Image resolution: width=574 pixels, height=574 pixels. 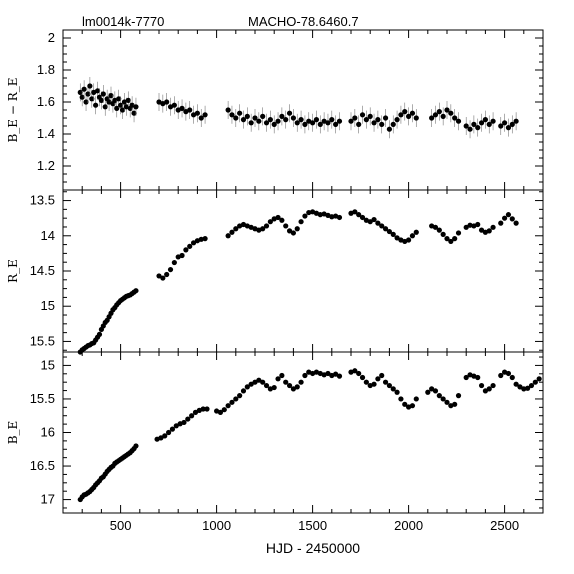 What do you see at coordinates (48, 432) in the screenshot?
I see `y-tick-label: 16` at bounding box center [48, 432].